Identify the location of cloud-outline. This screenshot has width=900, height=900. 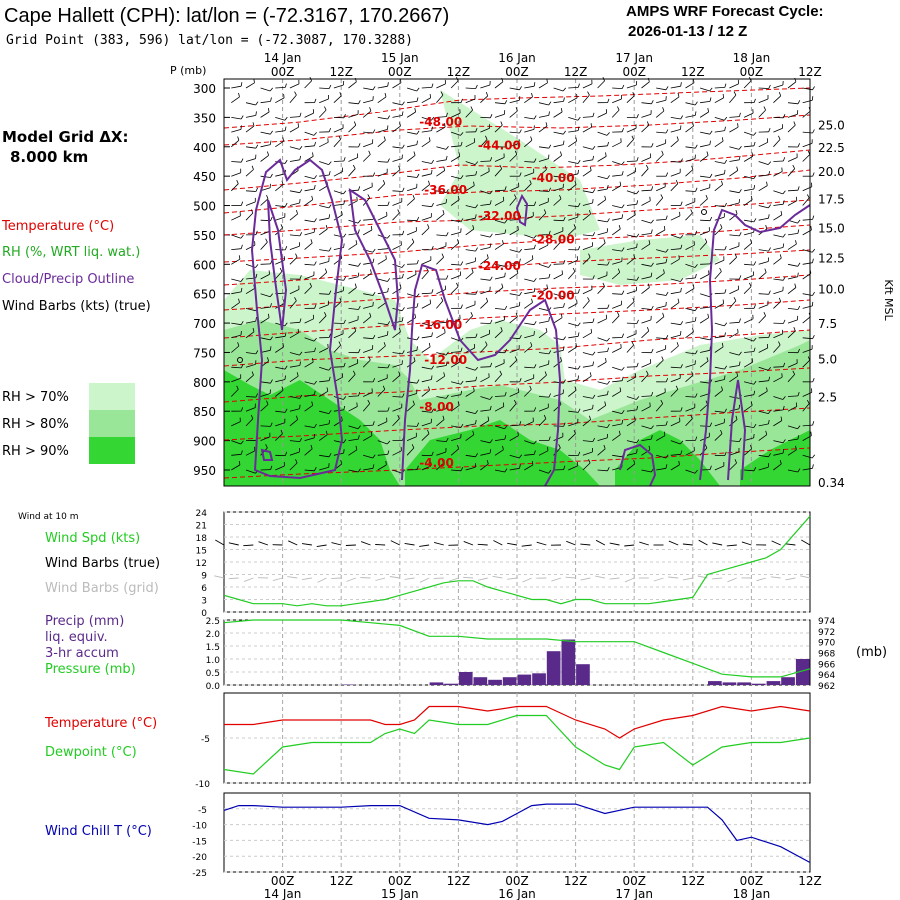
(267, 454).